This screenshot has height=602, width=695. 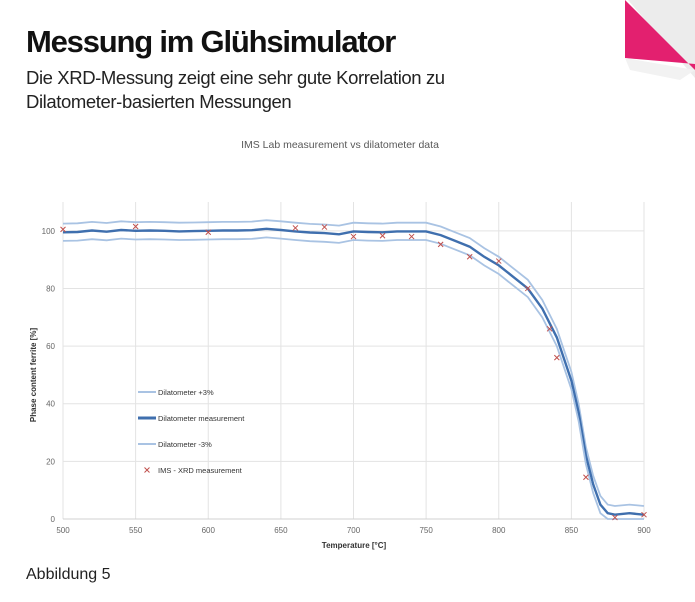 I want to click on legend-label: IMS - XRD measurement, so click(x=200, y=470).